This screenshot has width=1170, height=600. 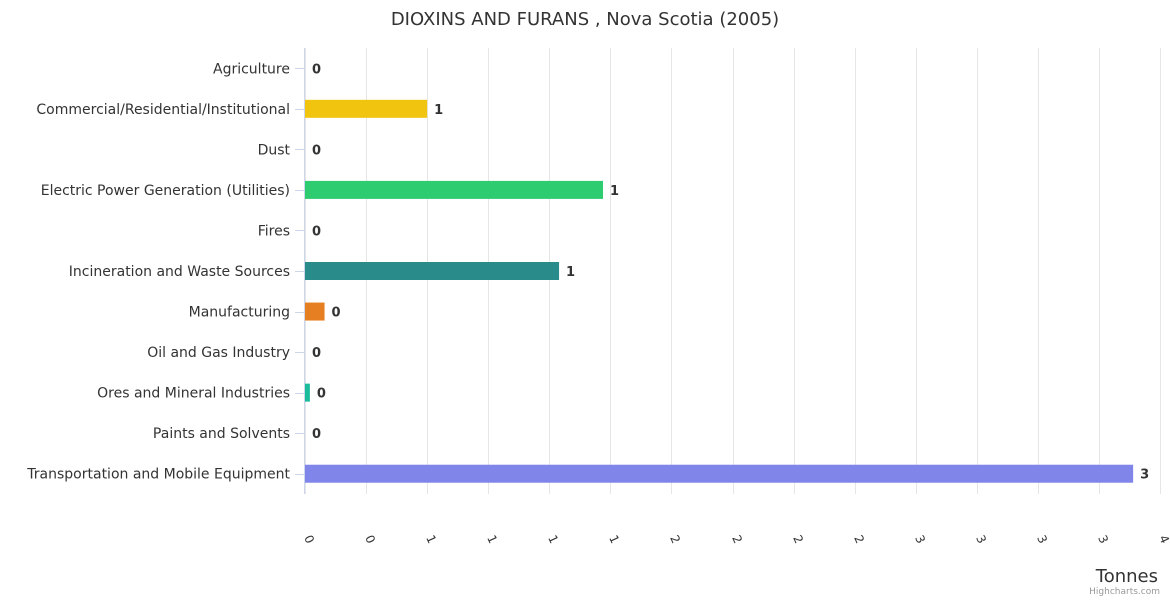 What do you see at coordinates (165, 191) in the screenshot?
I see `category-label: Electric Power Generation (Utilities)` at bounding box center [165, 191].